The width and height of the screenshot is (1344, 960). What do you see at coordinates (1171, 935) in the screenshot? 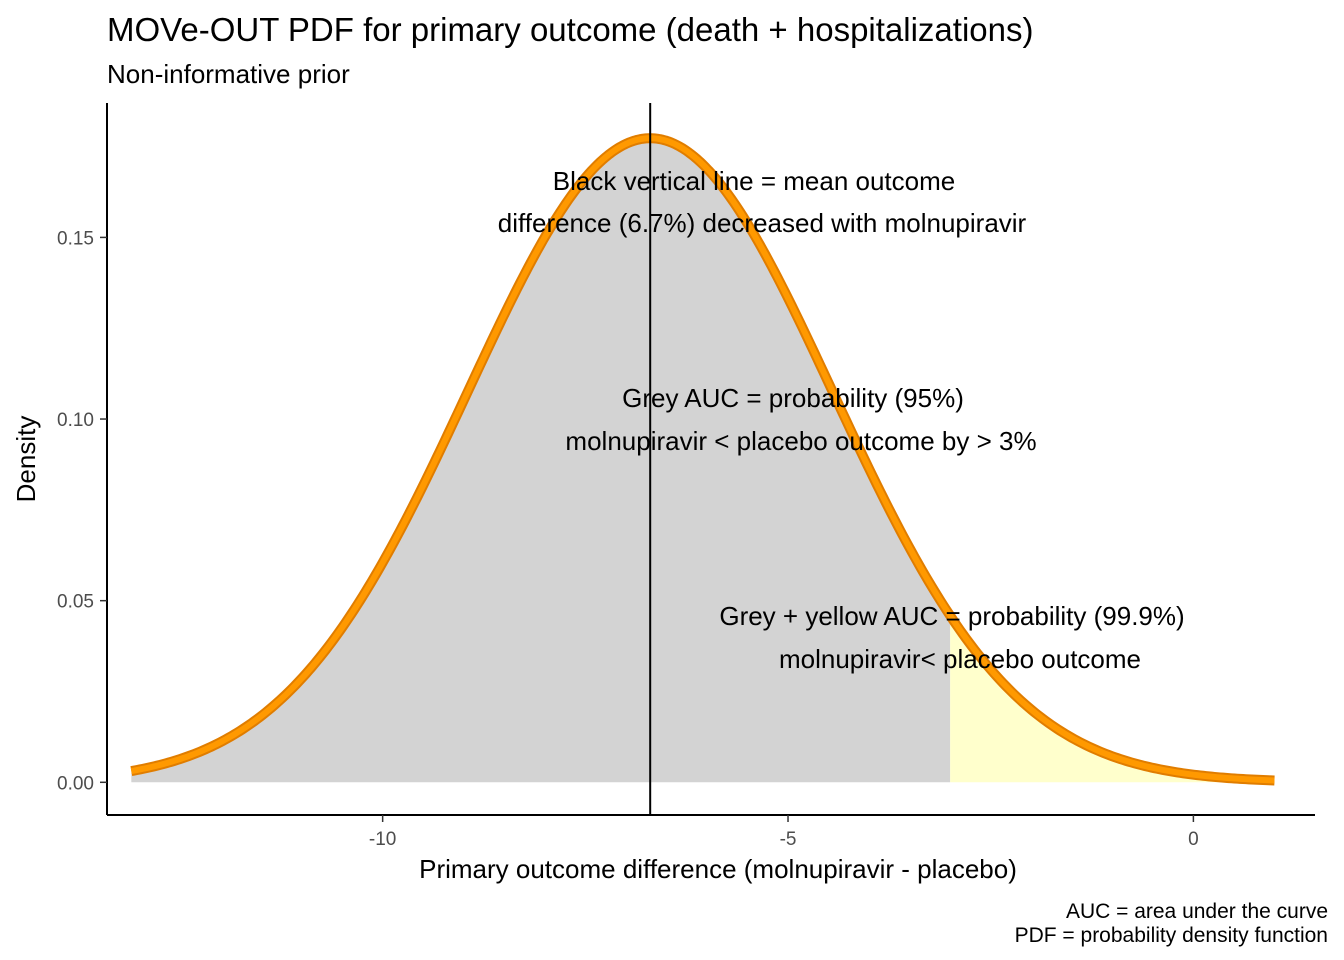
I see `caption-line-pdf: PDF = probability density function` at bounding box center [1171, 935].